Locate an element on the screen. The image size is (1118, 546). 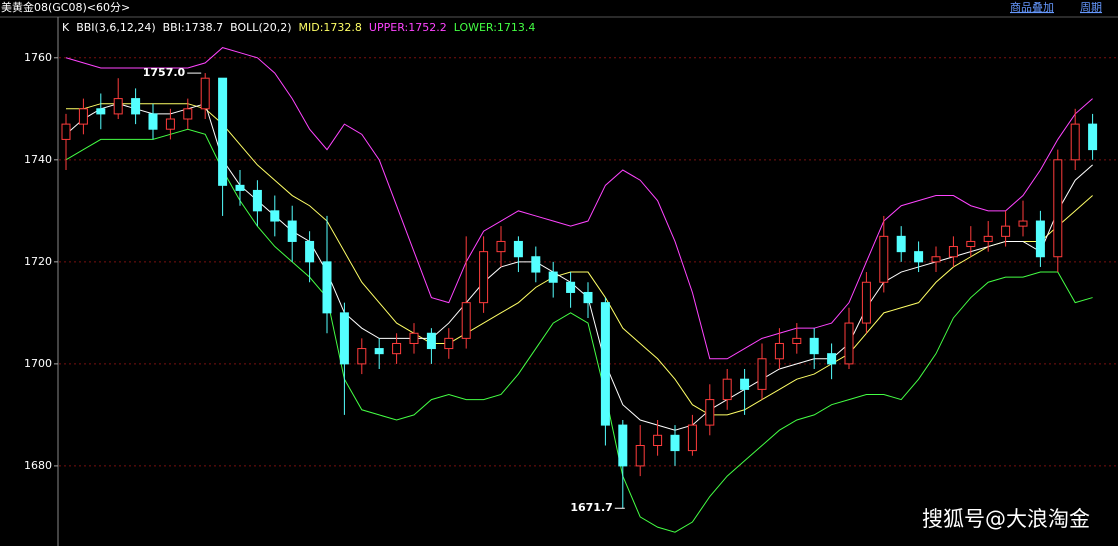
indicator-label: BBI(3,6,12,24) is located at coordinates (115, 27).